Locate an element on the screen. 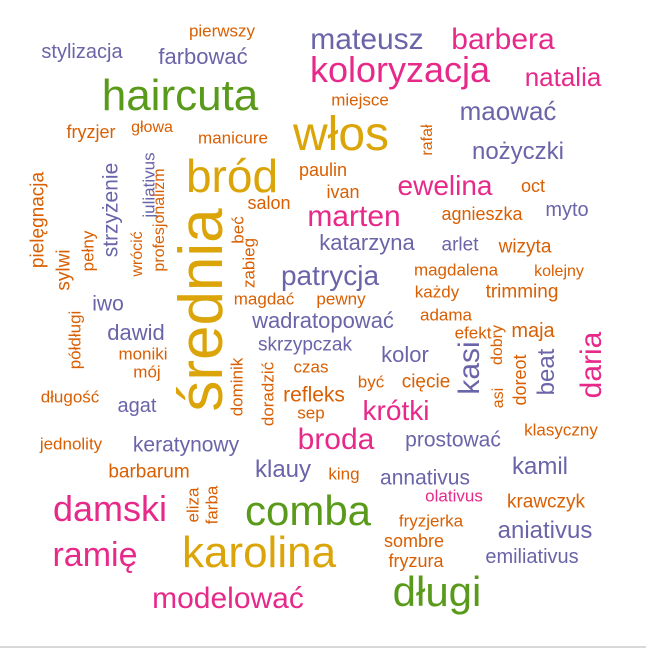 This screenshot has height=648, width=646. word-sylwi: sylwi is located at coordinates (64, 270).